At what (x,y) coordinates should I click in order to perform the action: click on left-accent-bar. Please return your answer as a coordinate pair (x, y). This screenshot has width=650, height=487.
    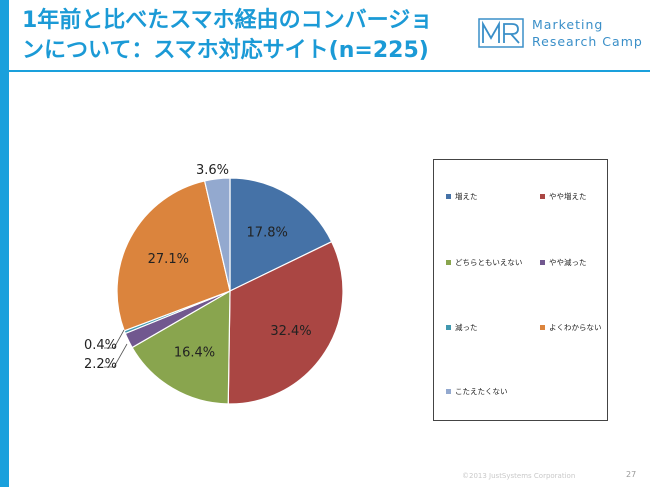
    Looking at the image, I should click on (4, 243).